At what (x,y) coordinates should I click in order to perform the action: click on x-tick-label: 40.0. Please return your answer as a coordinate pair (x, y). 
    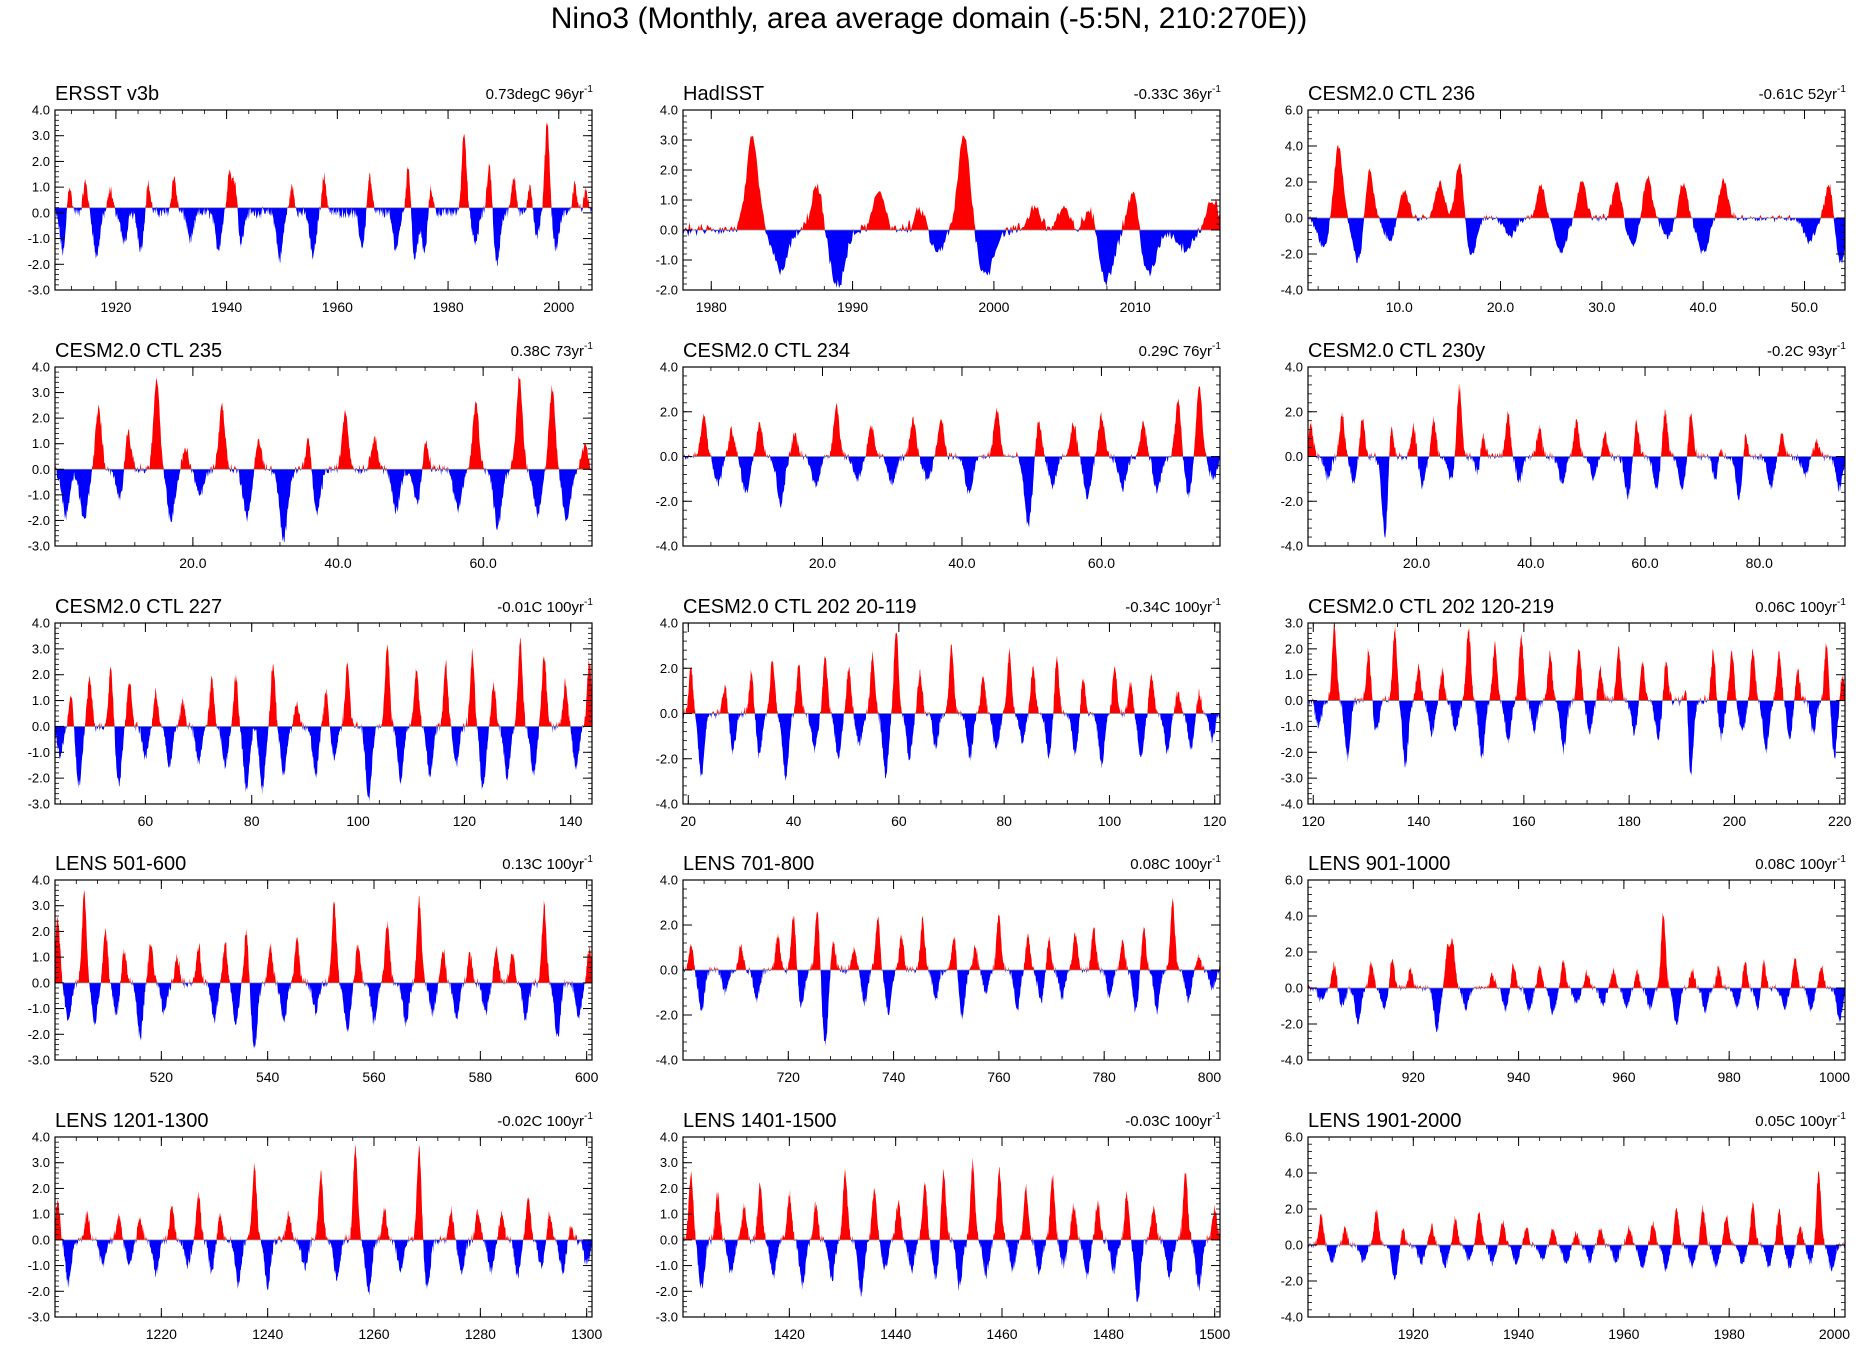
    Looking at the image, I should click on (1703, 307).